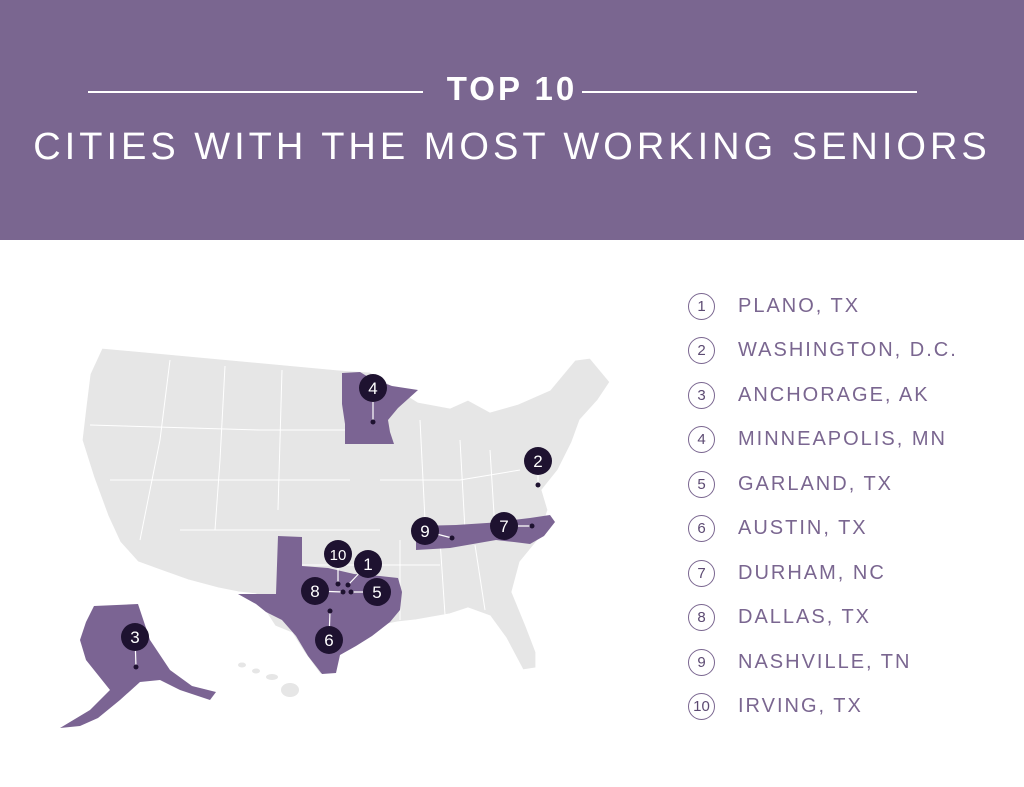 The height and width of the screenshot is (787, 1024). Describe the element at coordinates (338, 555) in the screenshot. I see `marker-10-label: 10` at that location.